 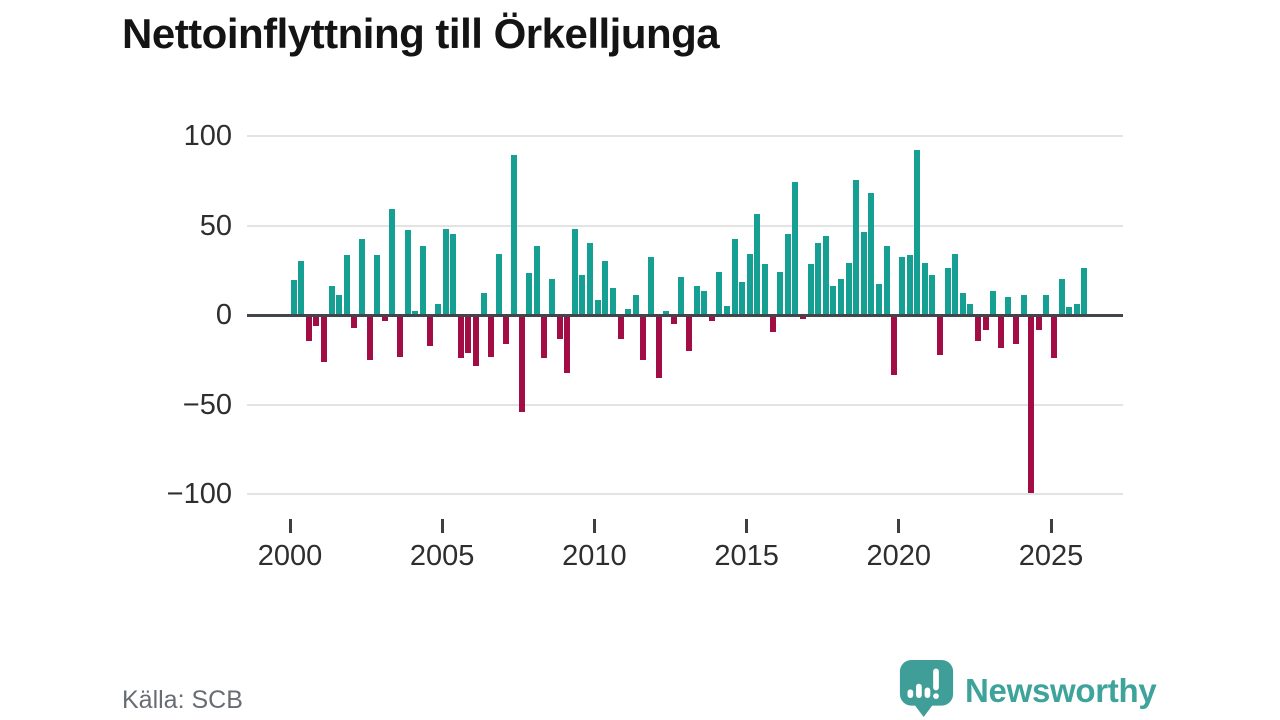 What do you see at coordinates (215, 225) in the screenshot?
I see `y-axis-tick-label: 50` at bounding box center [215, 225].